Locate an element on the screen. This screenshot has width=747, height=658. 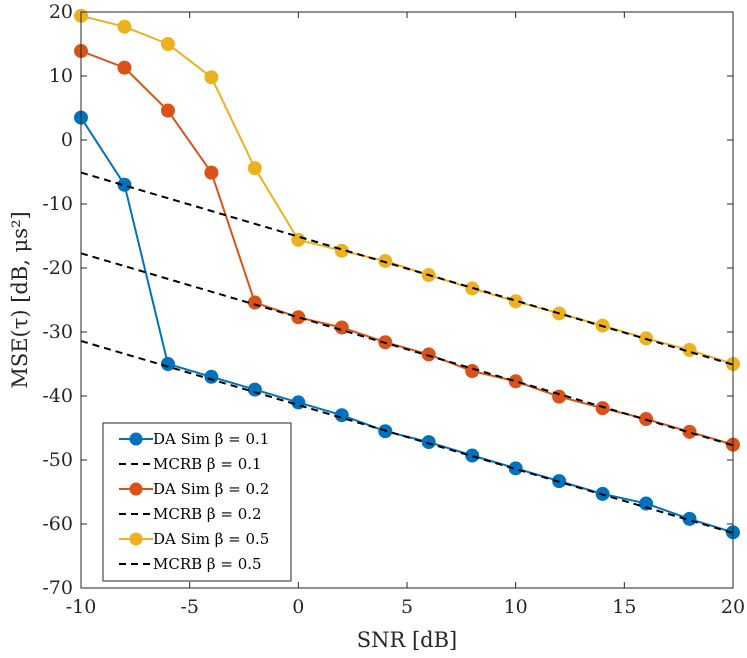
legend-item: MCRB β = 0.2 is located at coordinates (190, 514).